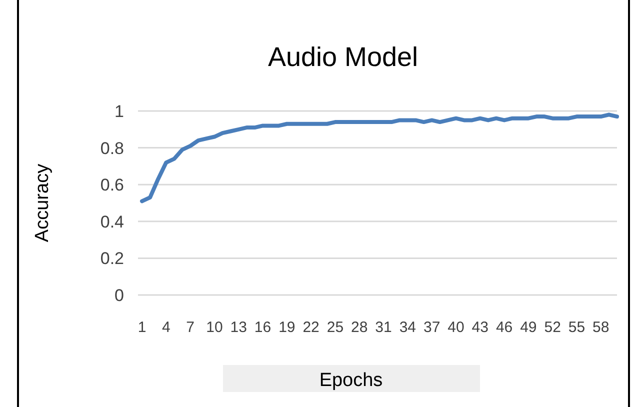 This screenshot has width=632, height=407. Describe the element at coordinates (431, 327) in the screenshot. I see `x-tick-label: 37` at that location.